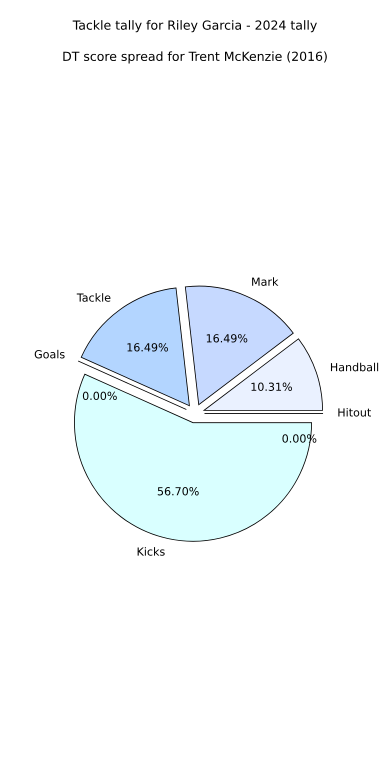 This screenshot has width=390, height=780. I want to click on data-label: 10.31%, so click(271, 386).